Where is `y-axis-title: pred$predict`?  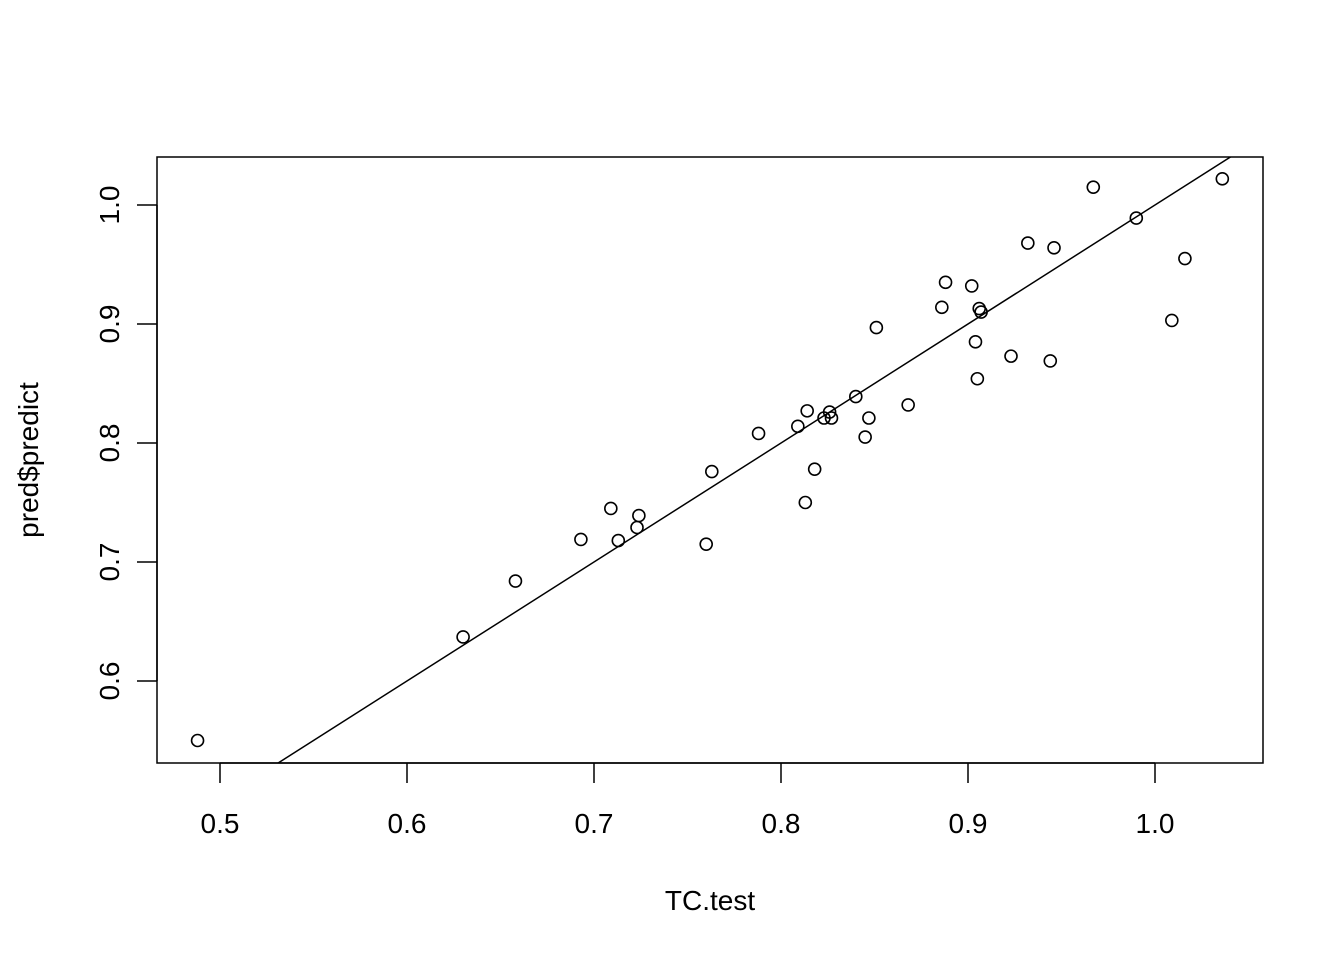 y-axis-title: pred$predict is located at coordinates (28, 460).